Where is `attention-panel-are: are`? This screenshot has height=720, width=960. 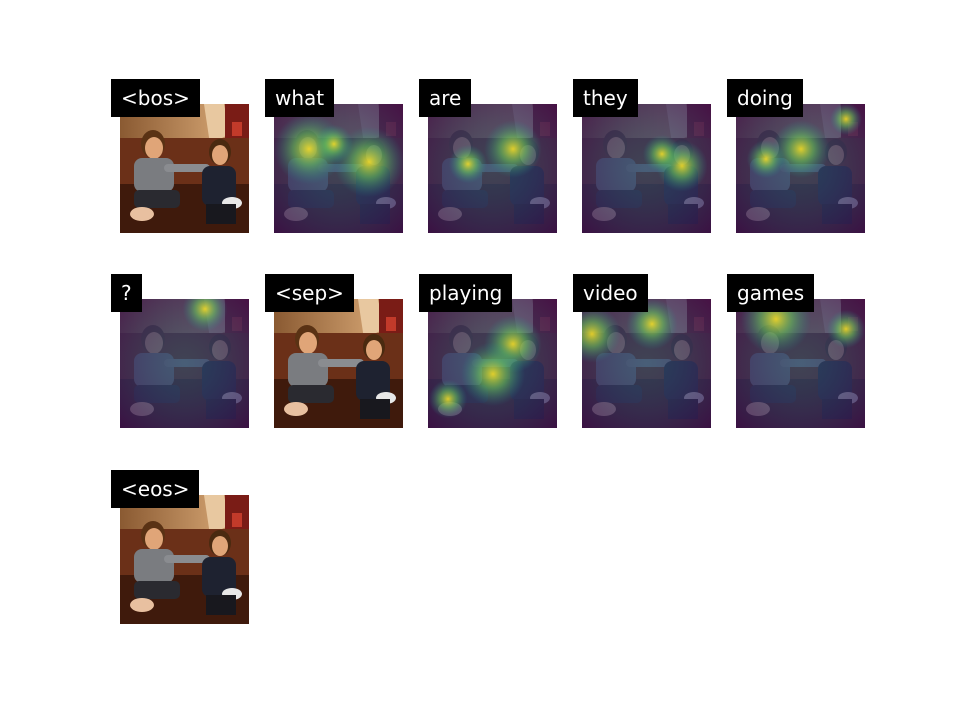 attention-panel-are: are is located at coordinates (488, 156).